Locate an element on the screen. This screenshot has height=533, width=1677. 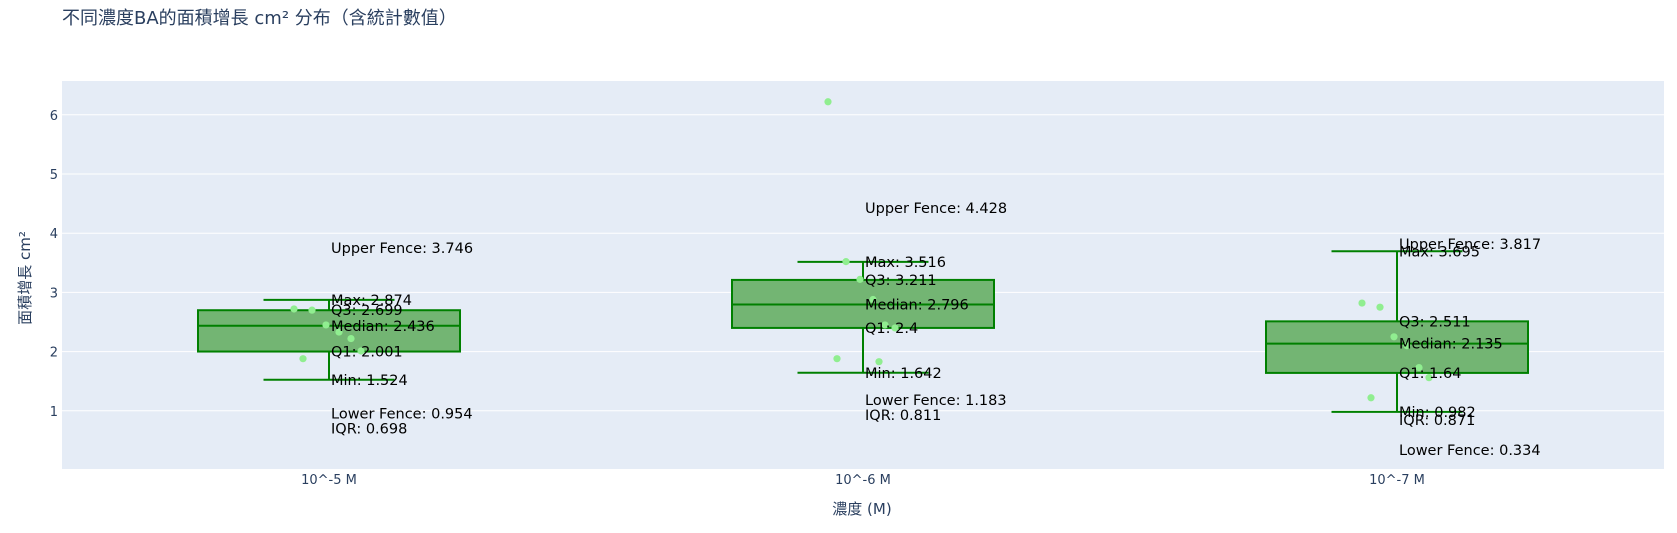
stat-annotation: Q1: 2.001 is located at coordinates (367, 353).